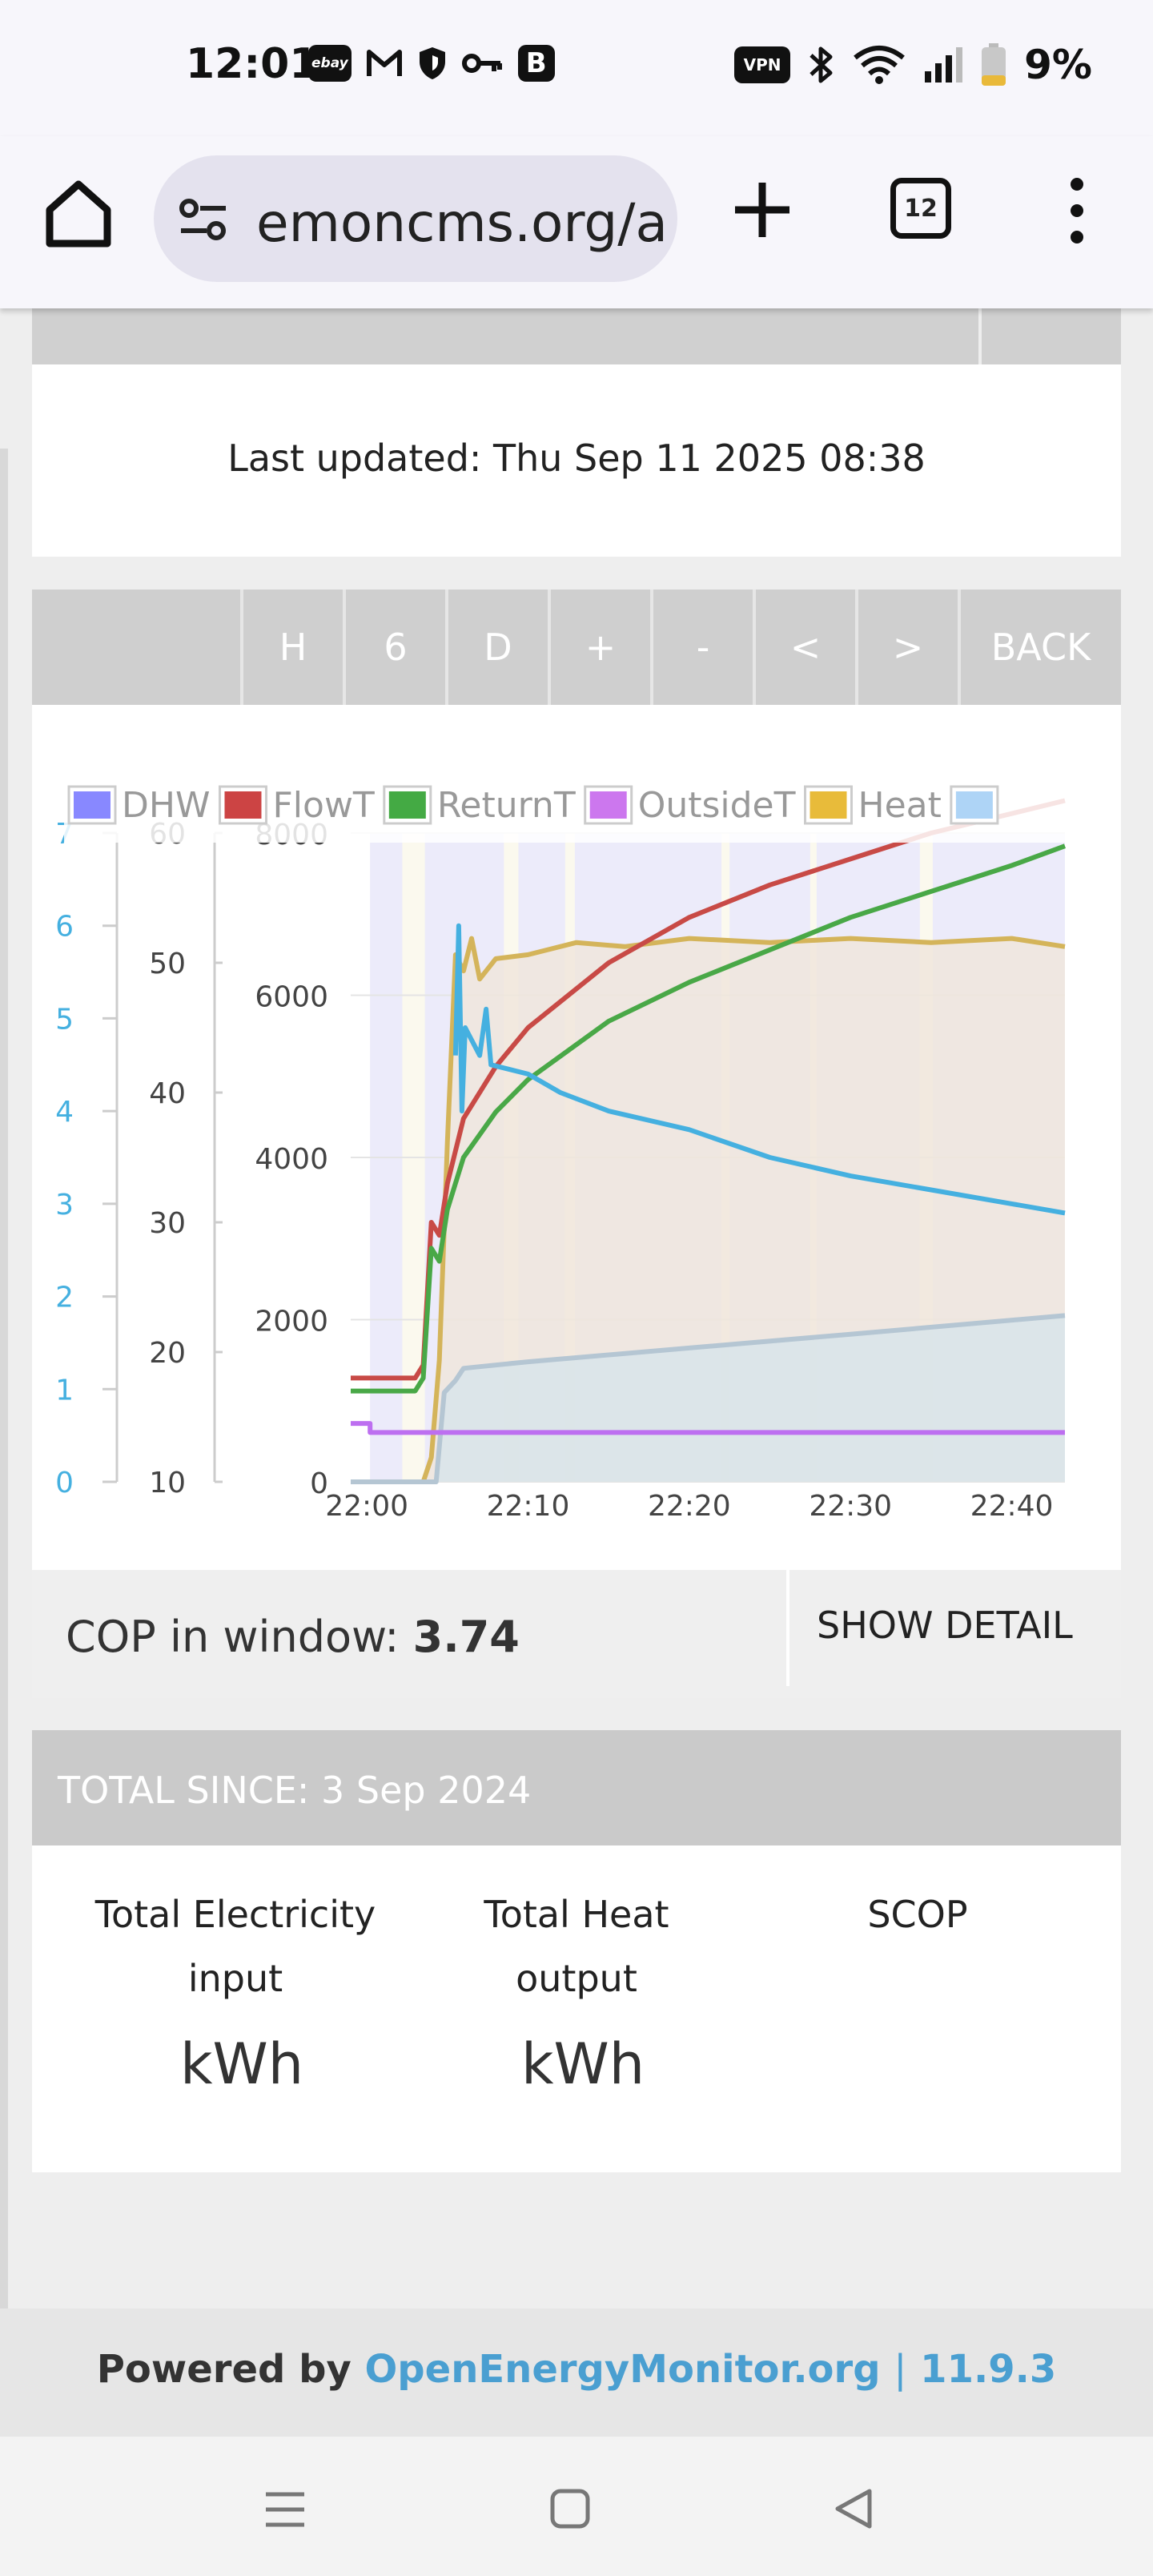 The width and height of the screenshot is (1153, 2576). I want to click on nav-button-6h: 6, so click(394, 648).